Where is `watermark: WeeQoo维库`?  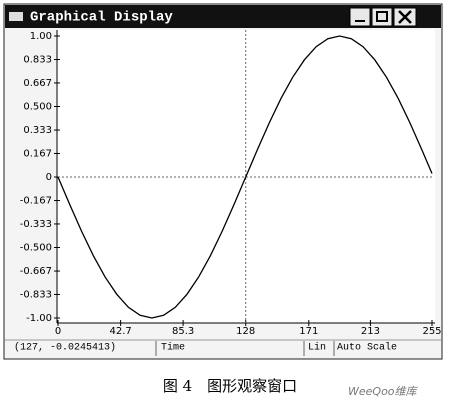 watermark: WeeQoo维库 is located at coordinates (383, 391).